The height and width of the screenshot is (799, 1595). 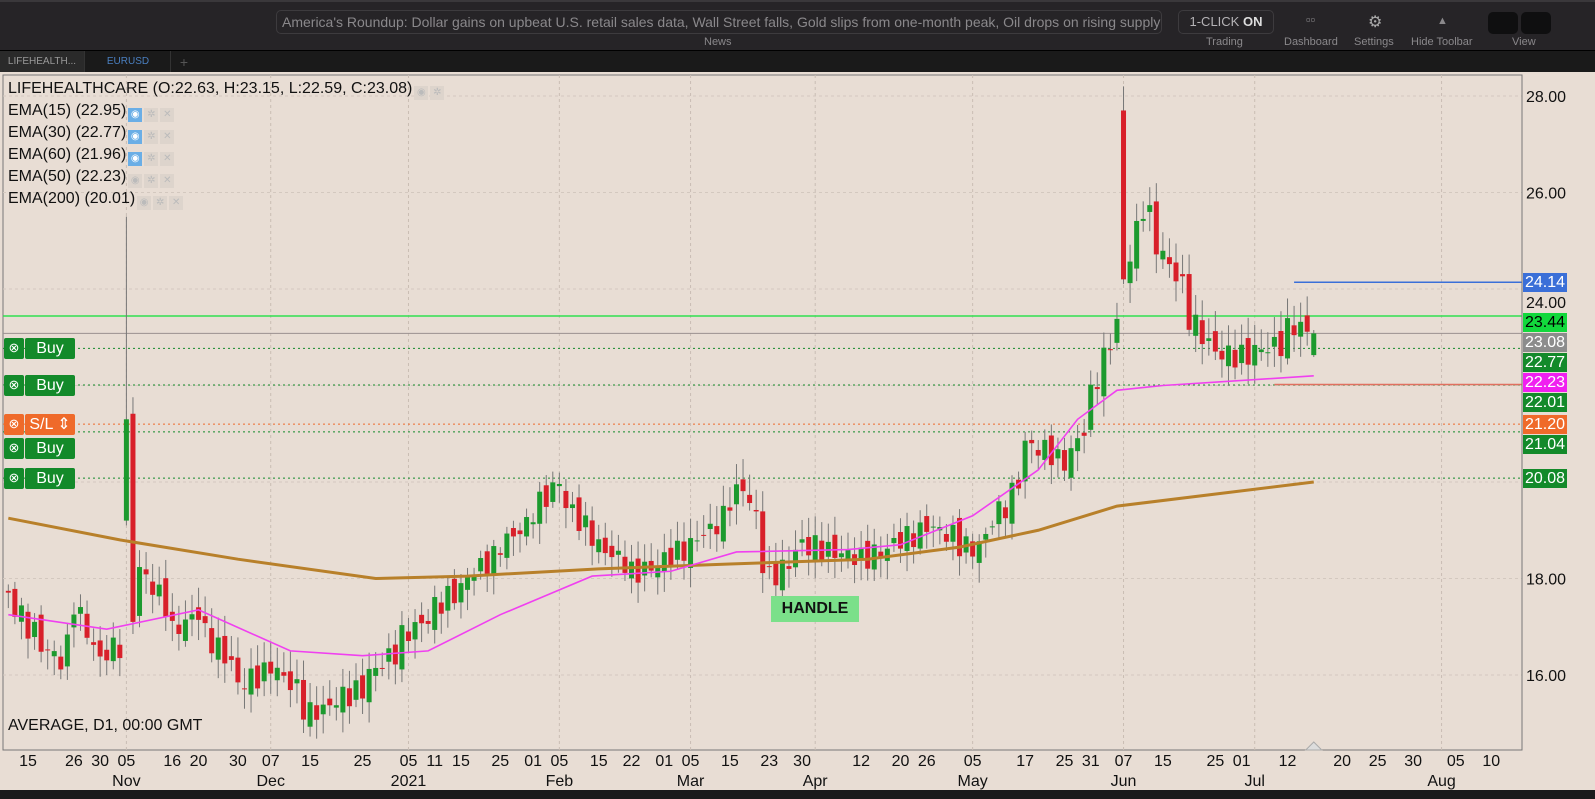 I want to click on date-tick-label: 20, so click(x=199, y=761).